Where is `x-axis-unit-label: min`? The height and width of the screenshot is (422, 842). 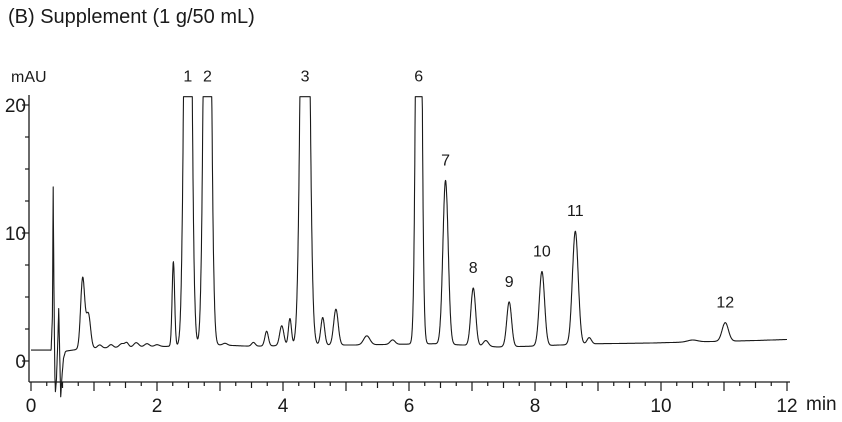 x-axis-unit-label: min is located at coordinates (821, 404).